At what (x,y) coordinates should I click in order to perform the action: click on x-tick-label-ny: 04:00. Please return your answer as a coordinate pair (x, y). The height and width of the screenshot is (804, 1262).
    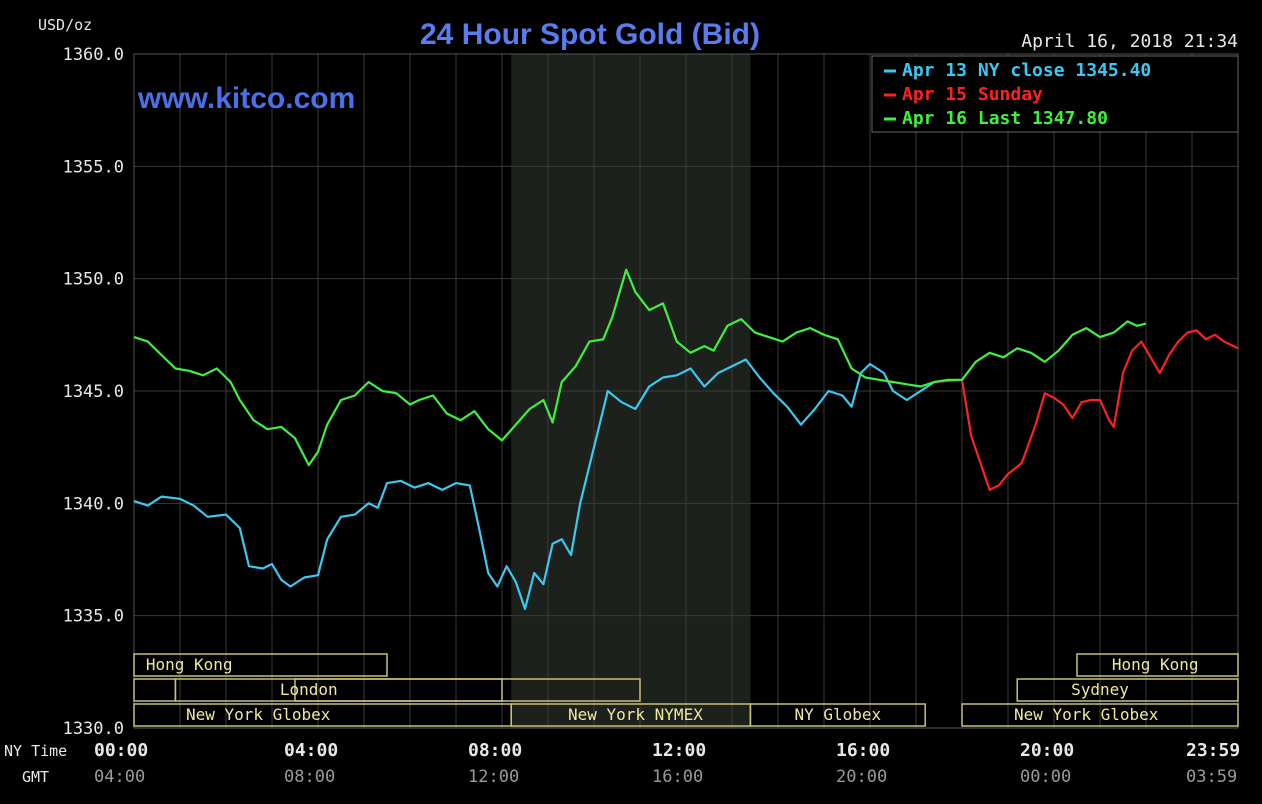
    Looking at the image, I should click on (311, 750).